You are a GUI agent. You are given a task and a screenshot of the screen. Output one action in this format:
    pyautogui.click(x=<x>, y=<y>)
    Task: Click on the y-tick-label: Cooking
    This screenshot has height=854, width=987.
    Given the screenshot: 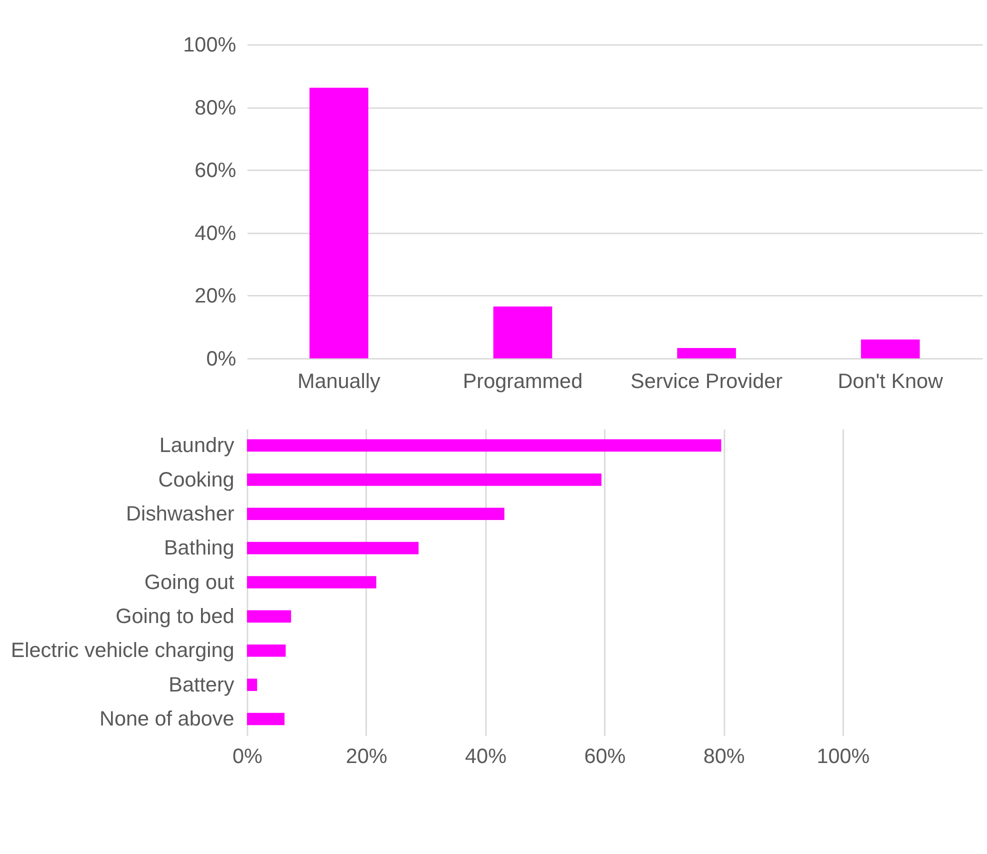 What is the action you would take?
    pyautogui.click(x=196, y=480)
    